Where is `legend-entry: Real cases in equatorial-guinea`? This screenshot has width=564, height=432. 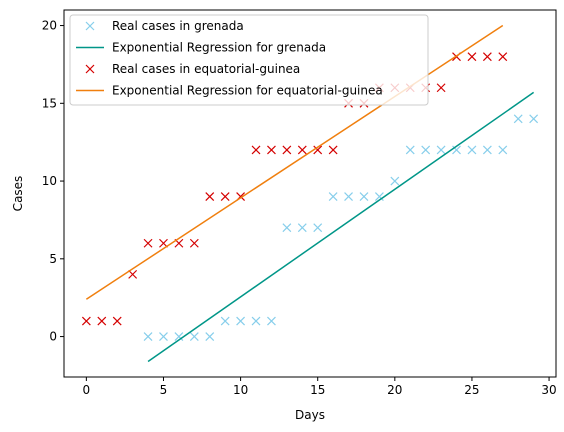 legend-entry: Real cases in equatorial-guinea is located at coordinates (192, 69).